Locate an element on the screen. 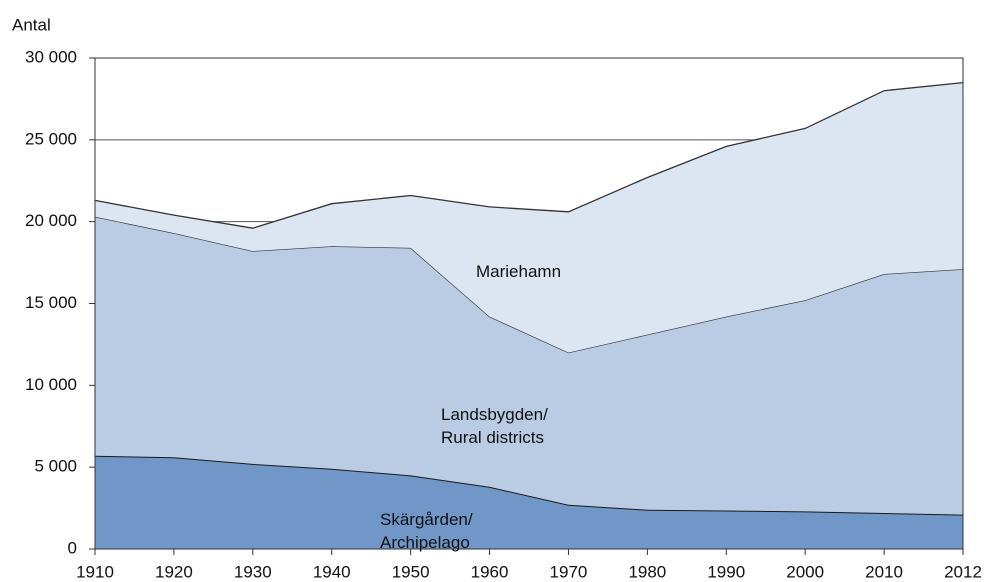  y-tick-label: 20 000 is located at coordinates (51, 220).